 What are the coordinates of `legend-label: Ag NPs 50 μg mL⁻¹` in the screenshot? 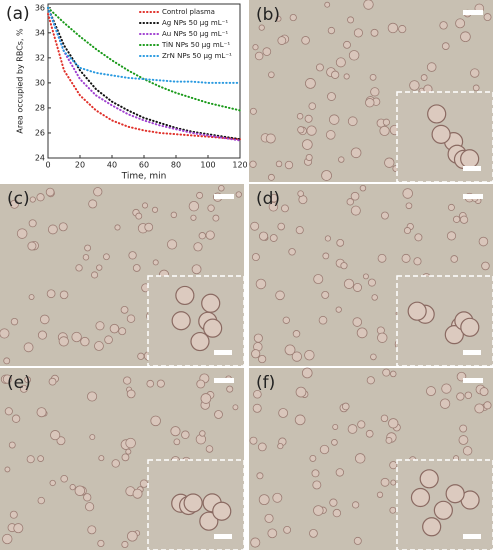 It's located at (195, 23).